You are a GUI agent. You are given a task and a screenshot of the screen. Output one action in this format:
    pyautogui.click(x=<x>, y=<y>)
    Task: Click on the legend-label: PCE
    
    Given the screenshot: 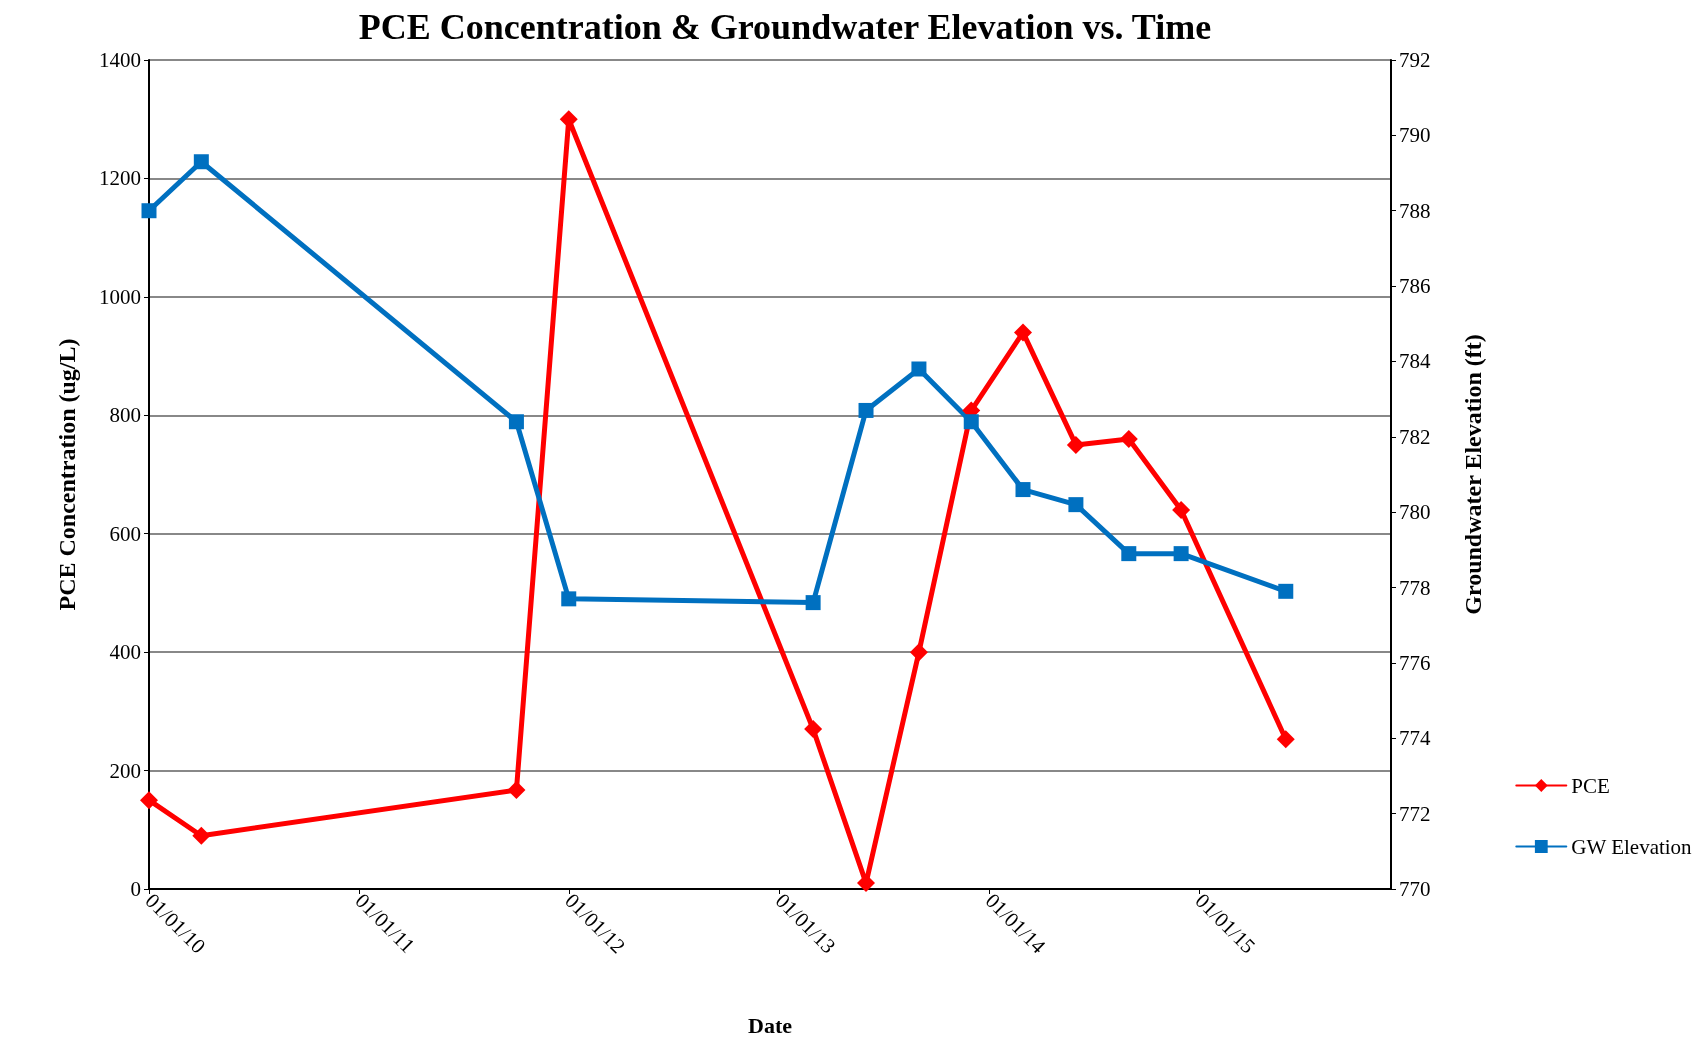 What is the action you would take?
    pyautogui.click(x=1590, y=785)
    